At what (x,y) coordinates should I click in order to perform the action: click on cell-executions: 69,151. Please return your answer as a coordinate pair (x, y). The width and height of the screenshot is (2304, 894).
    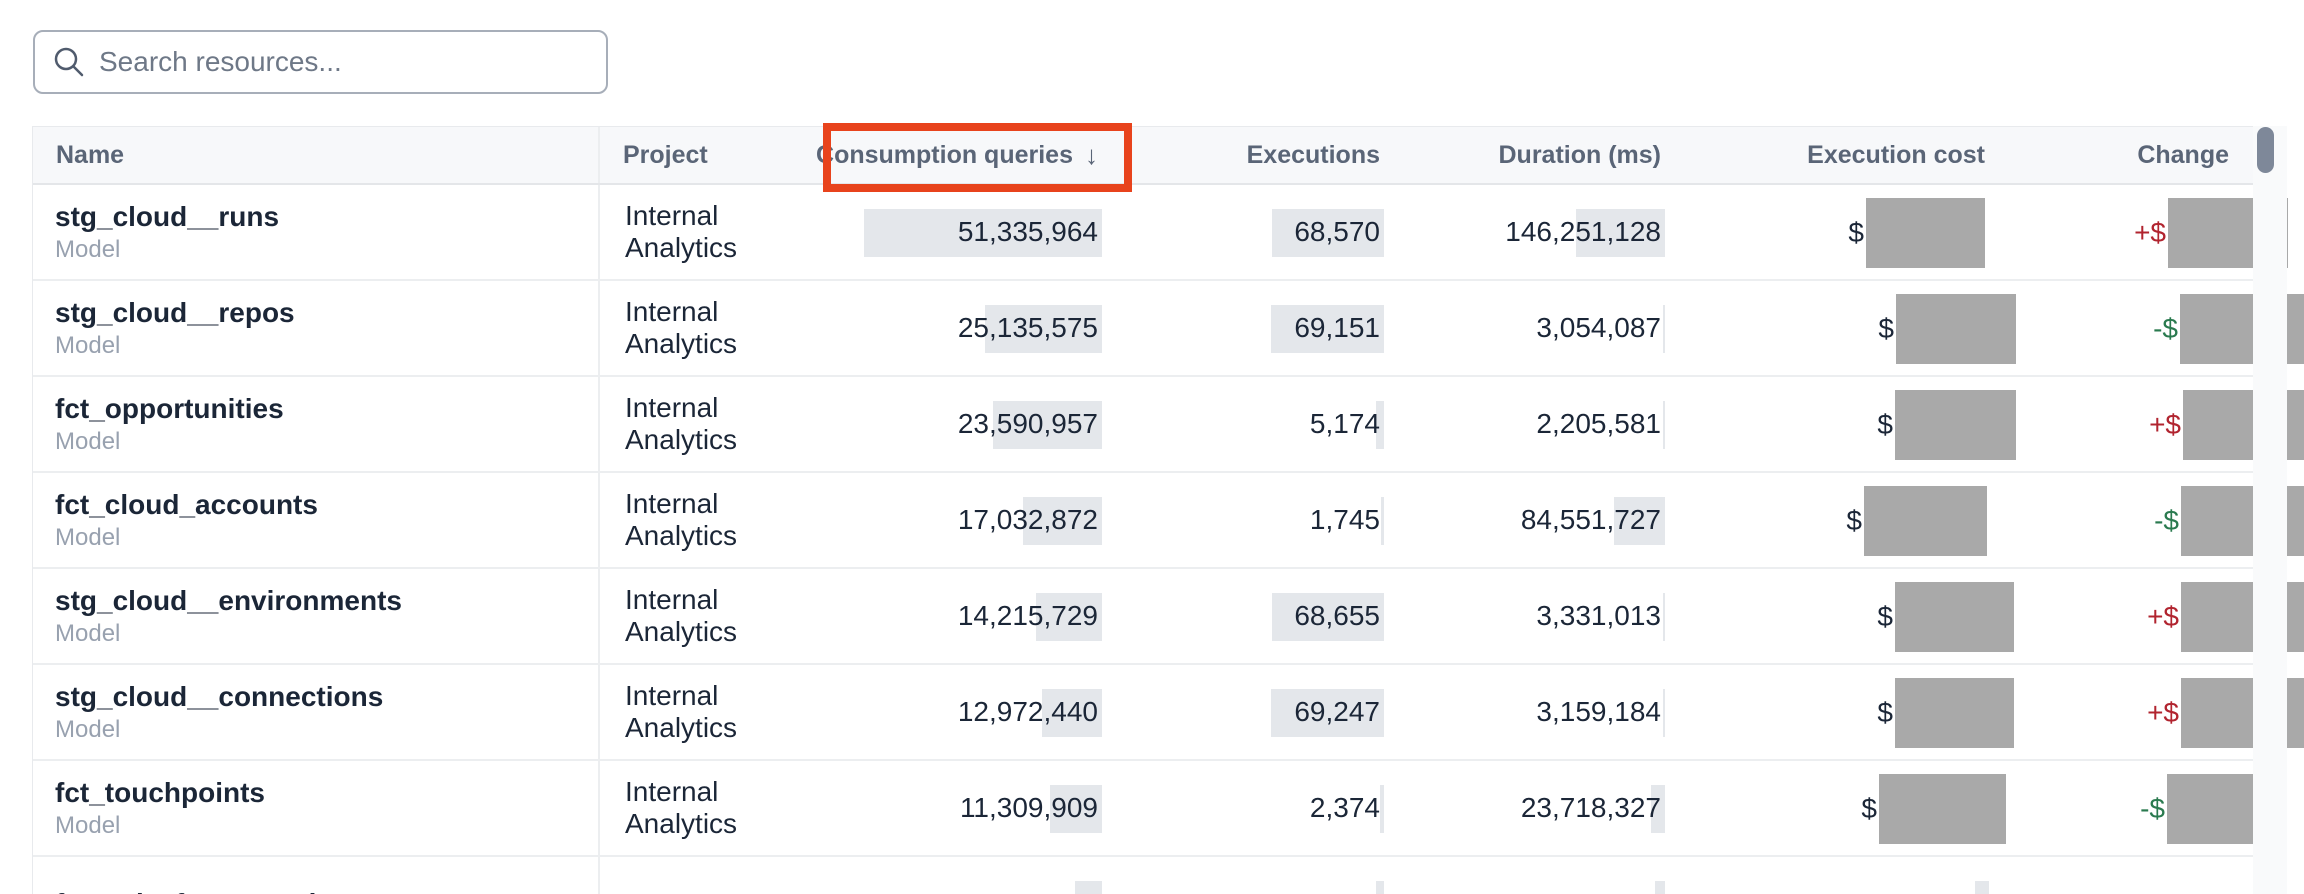
    Looking at the image, I should click on (1263, 328).